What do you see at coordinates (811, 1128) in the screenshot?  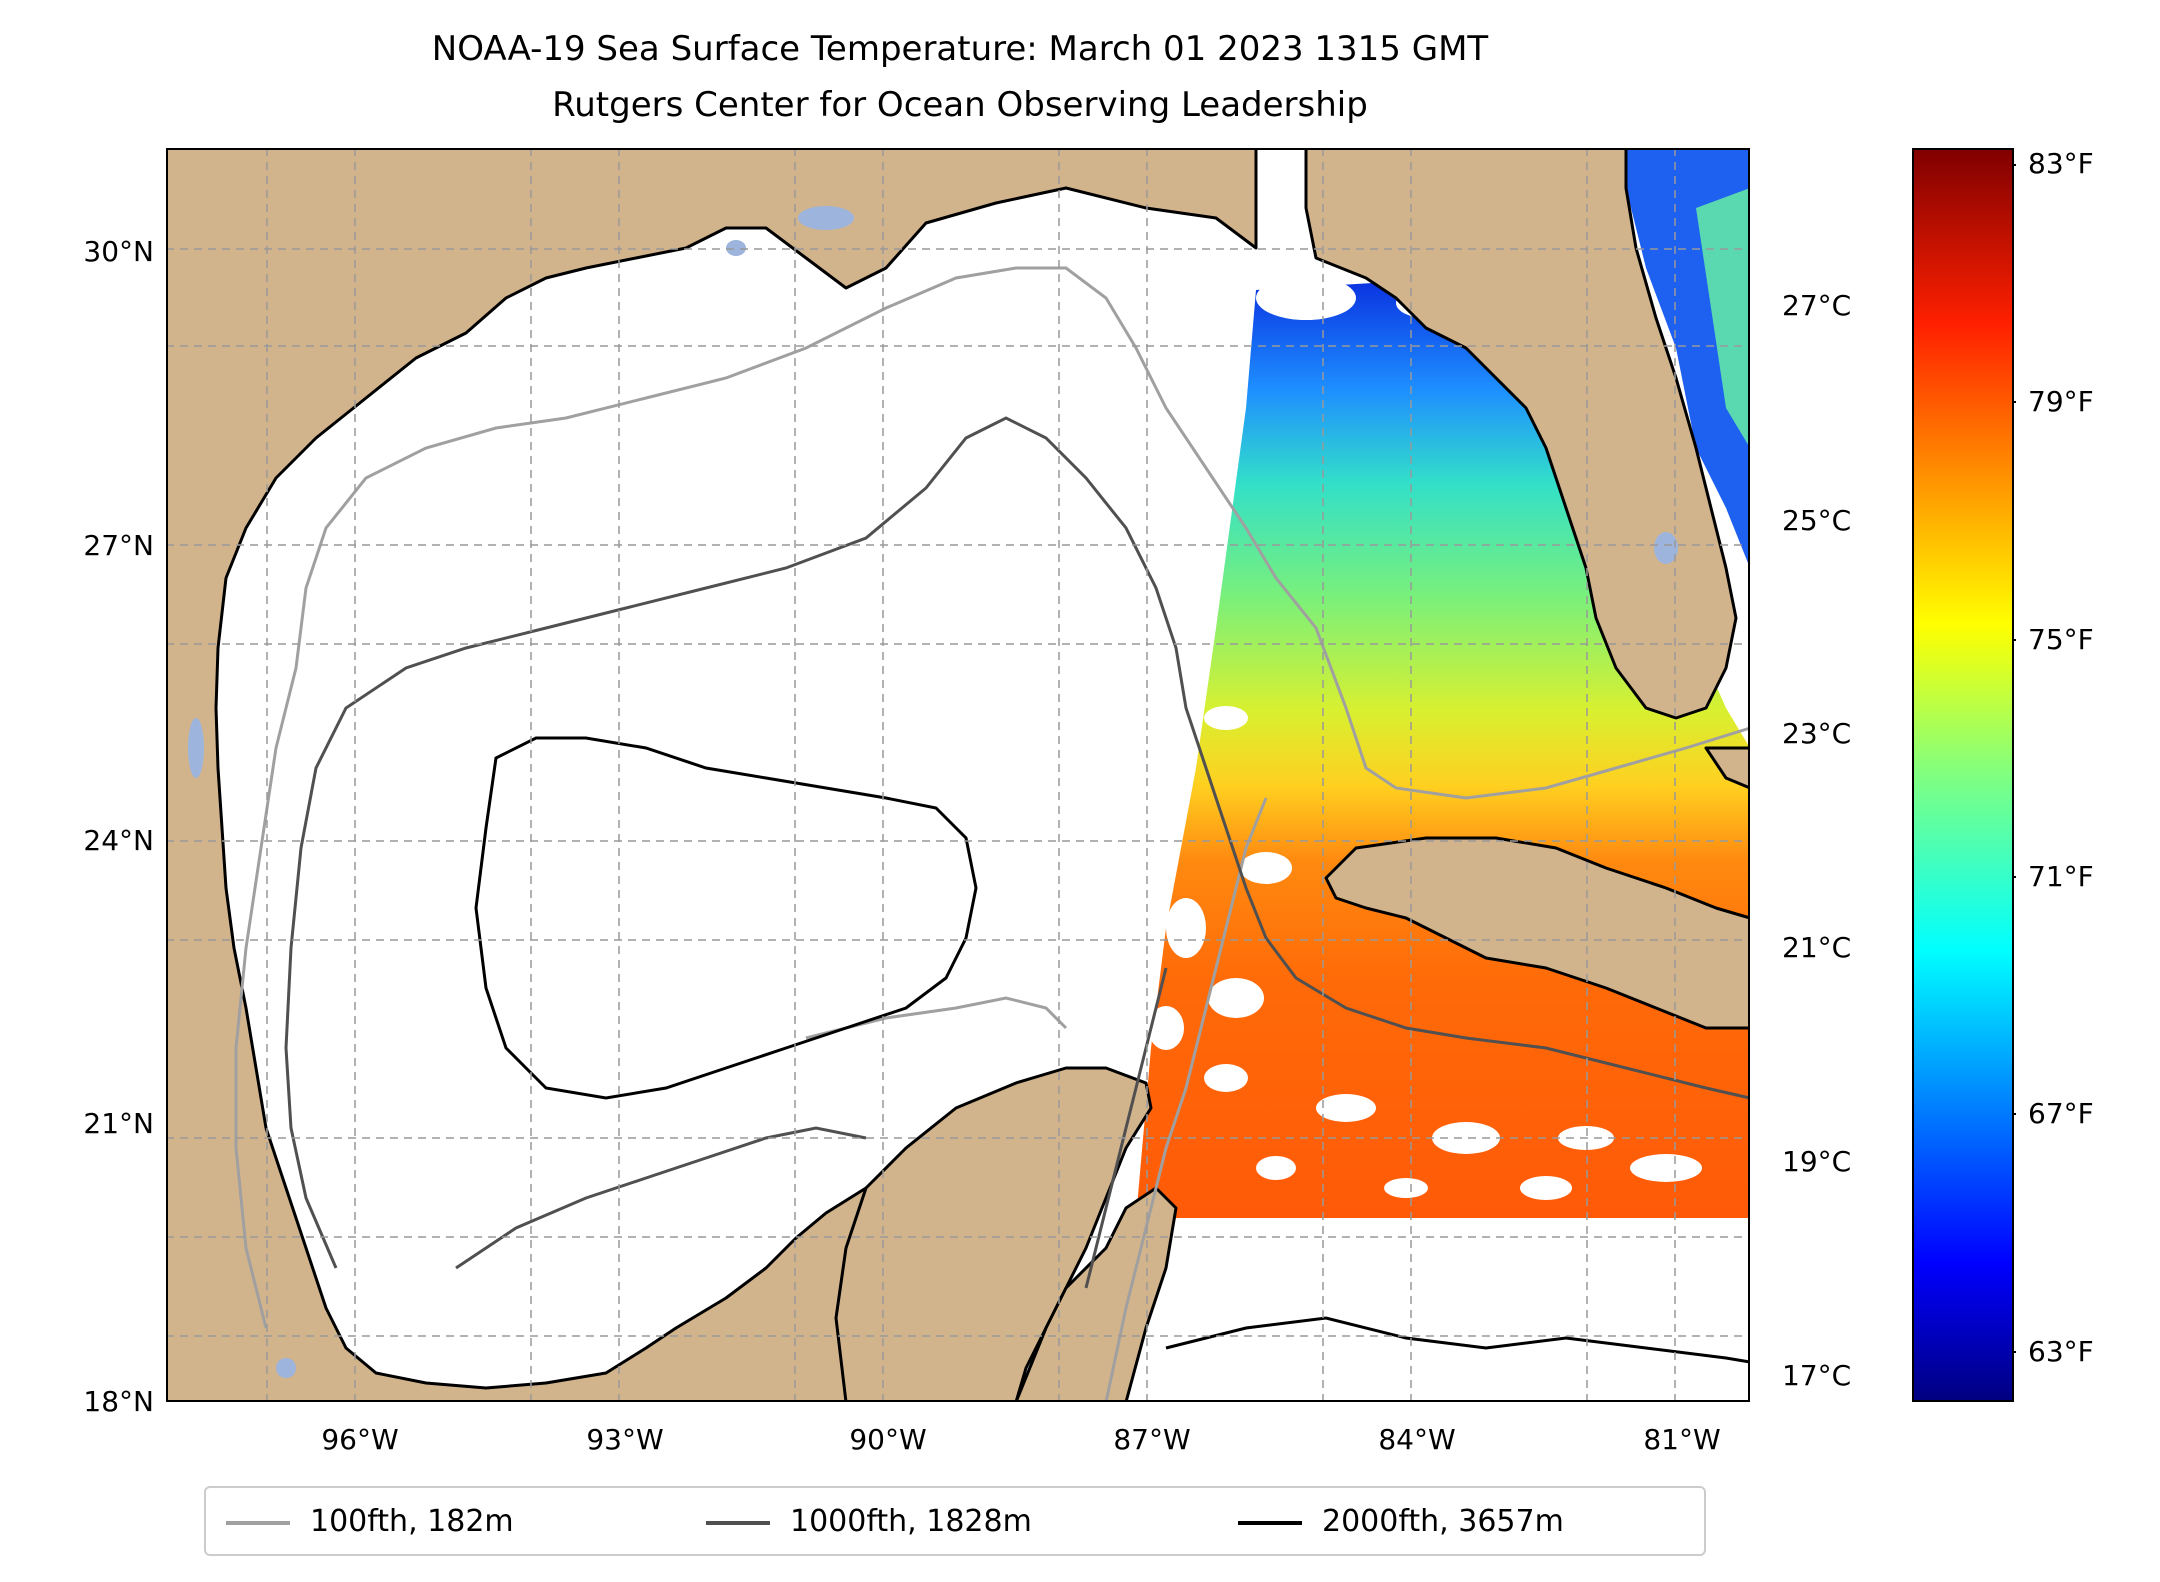 I see `contour-1000fth-south` at bounding box center [811, 1128].